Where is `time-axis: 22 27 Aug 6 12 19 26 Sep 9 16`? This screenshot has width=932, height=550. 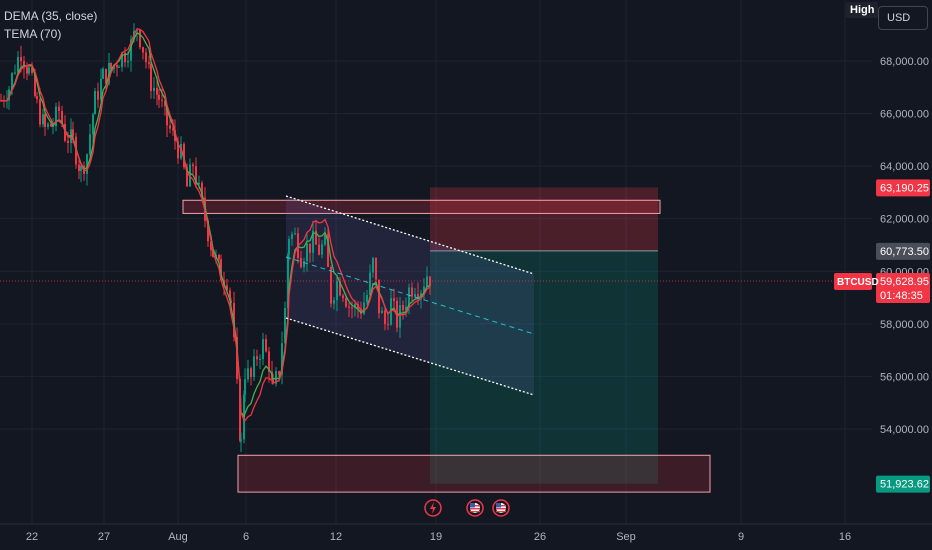
time-axis: 22 27 Aug 6 12 19 26 Sep 9 16 is located at coordinates (466, 536).